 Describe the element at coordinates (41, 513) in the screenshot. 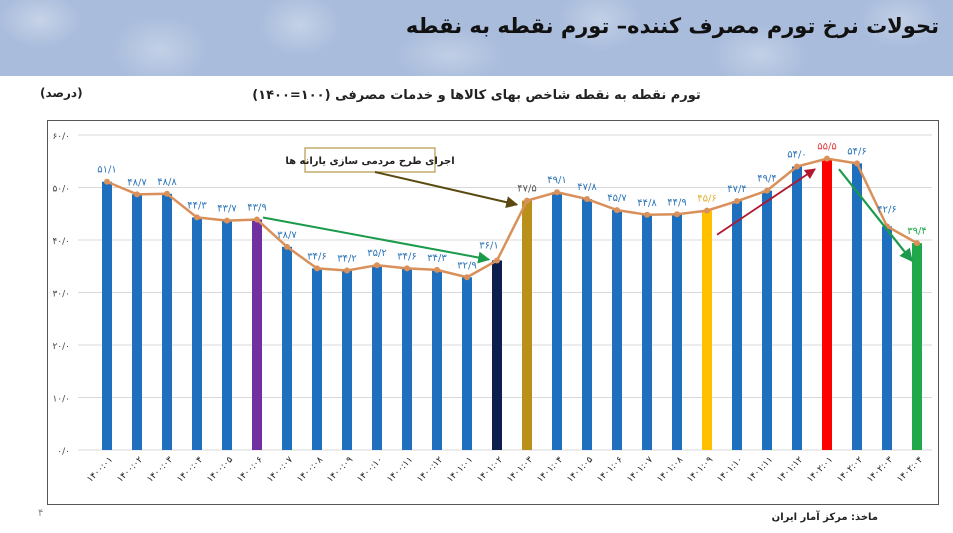

I see `page-number: ۴` at that location.